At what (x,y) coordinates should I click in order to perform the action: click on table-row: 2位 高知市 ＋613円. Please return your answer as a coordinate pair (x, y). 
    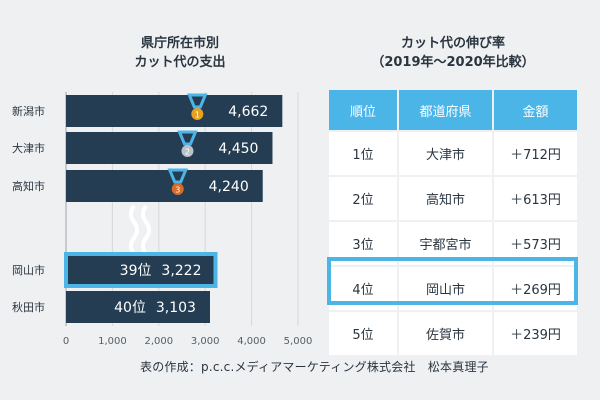
    Looking at the image, I should click on (453, 198).